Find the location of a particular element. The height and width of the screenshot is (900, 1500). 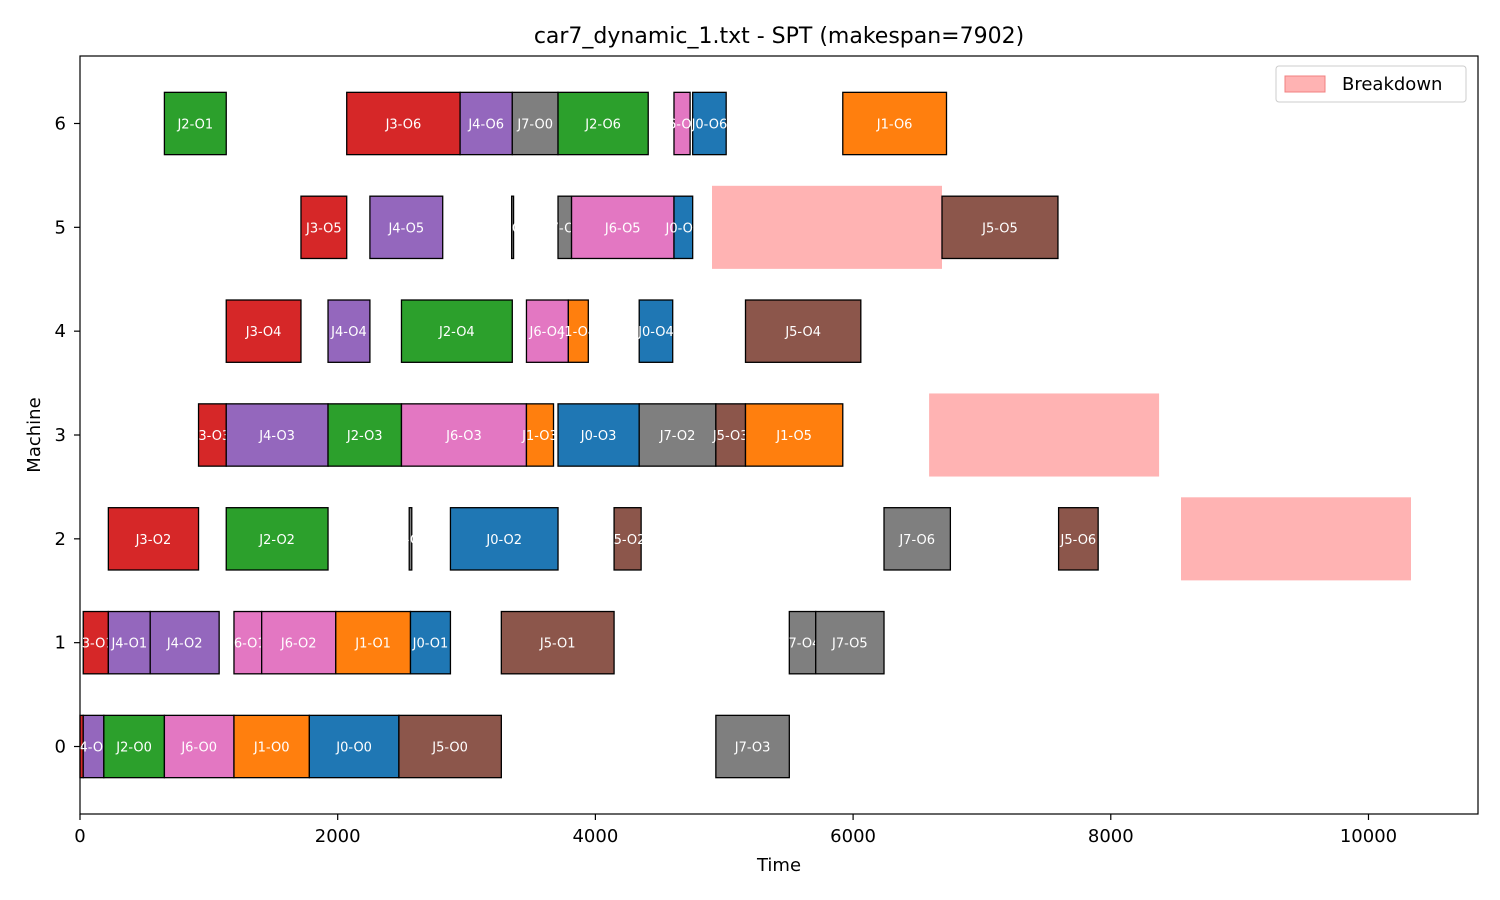

operation-label: J1-O5 is located at coordinates (793, 436).